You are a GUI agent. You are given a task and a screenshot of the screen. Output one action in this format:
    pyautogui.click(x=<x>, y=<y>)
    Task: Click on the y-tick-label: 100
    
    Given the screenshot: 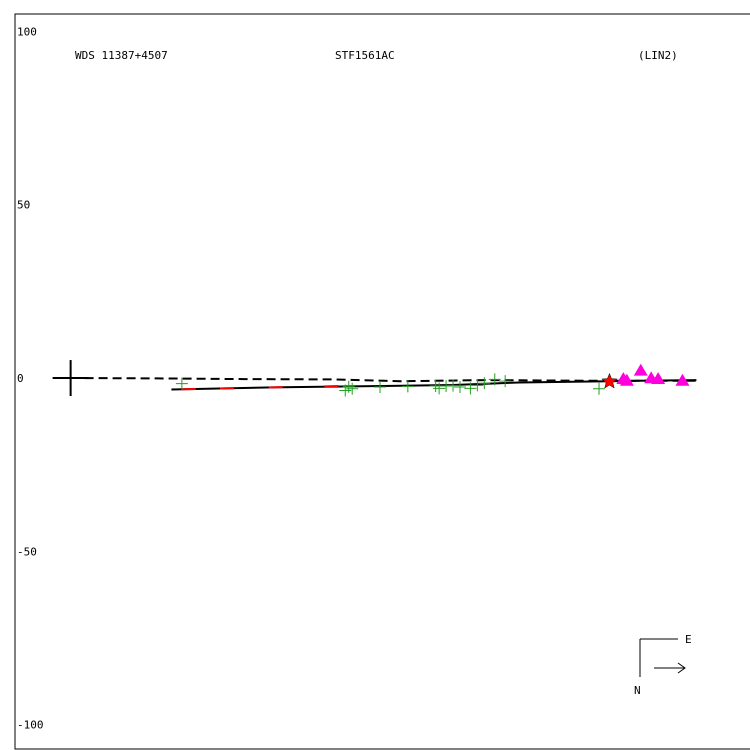 What is the action you would take?
    pyautogui.click(x=27, y=31)
    